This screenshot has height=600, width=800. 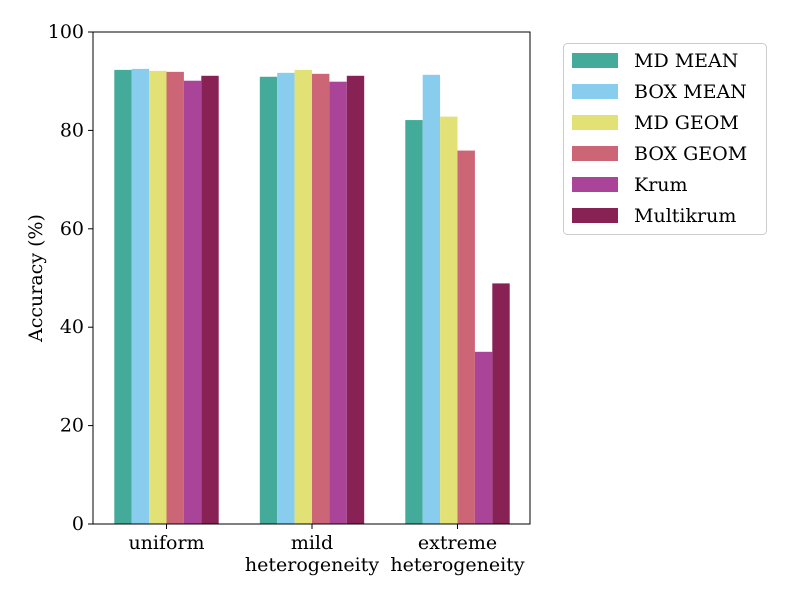 I want to click on x-tick-label-line: uniform, so click(x=166, y=543).